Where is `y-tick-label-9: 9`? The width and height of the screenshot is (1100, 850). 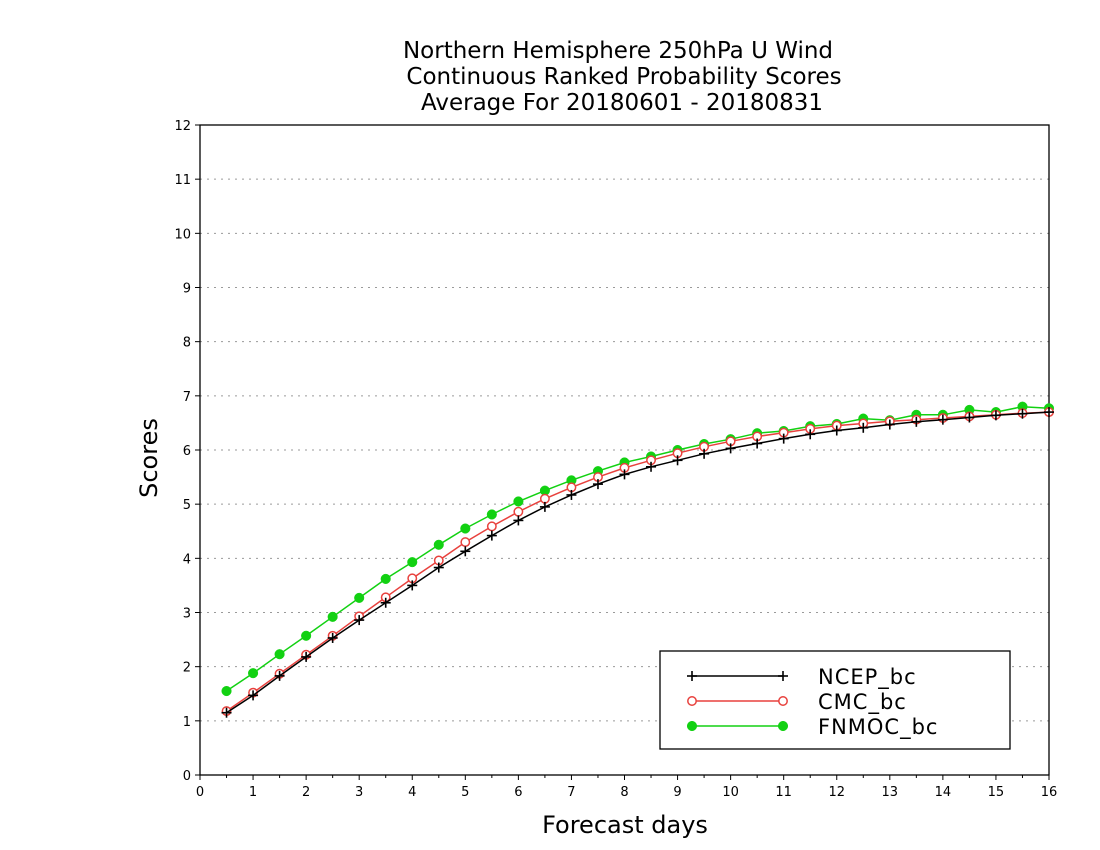 y-tick-label-9: 9 is located at coordinates (187, 289).